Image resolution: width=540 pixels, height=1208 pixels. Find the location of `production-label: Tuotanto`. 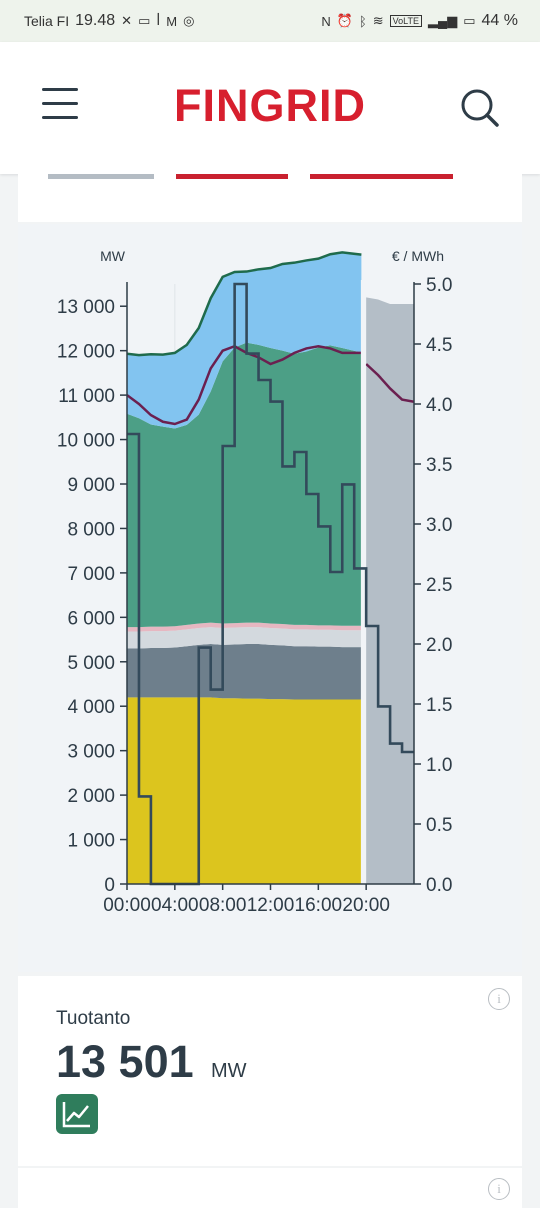

production-label: Tuotanto is located at coordinates (93, 1018).